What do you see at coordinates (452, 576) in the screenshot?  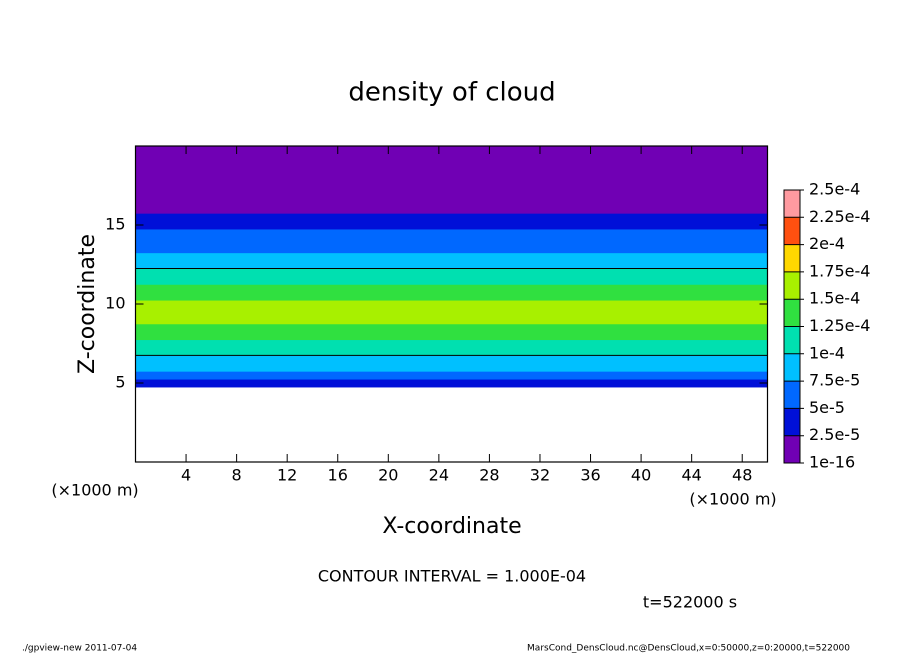 I see `contour-label: CONTOUR INTERVAL = 1.000E-04` at bounding box center [452, 576].